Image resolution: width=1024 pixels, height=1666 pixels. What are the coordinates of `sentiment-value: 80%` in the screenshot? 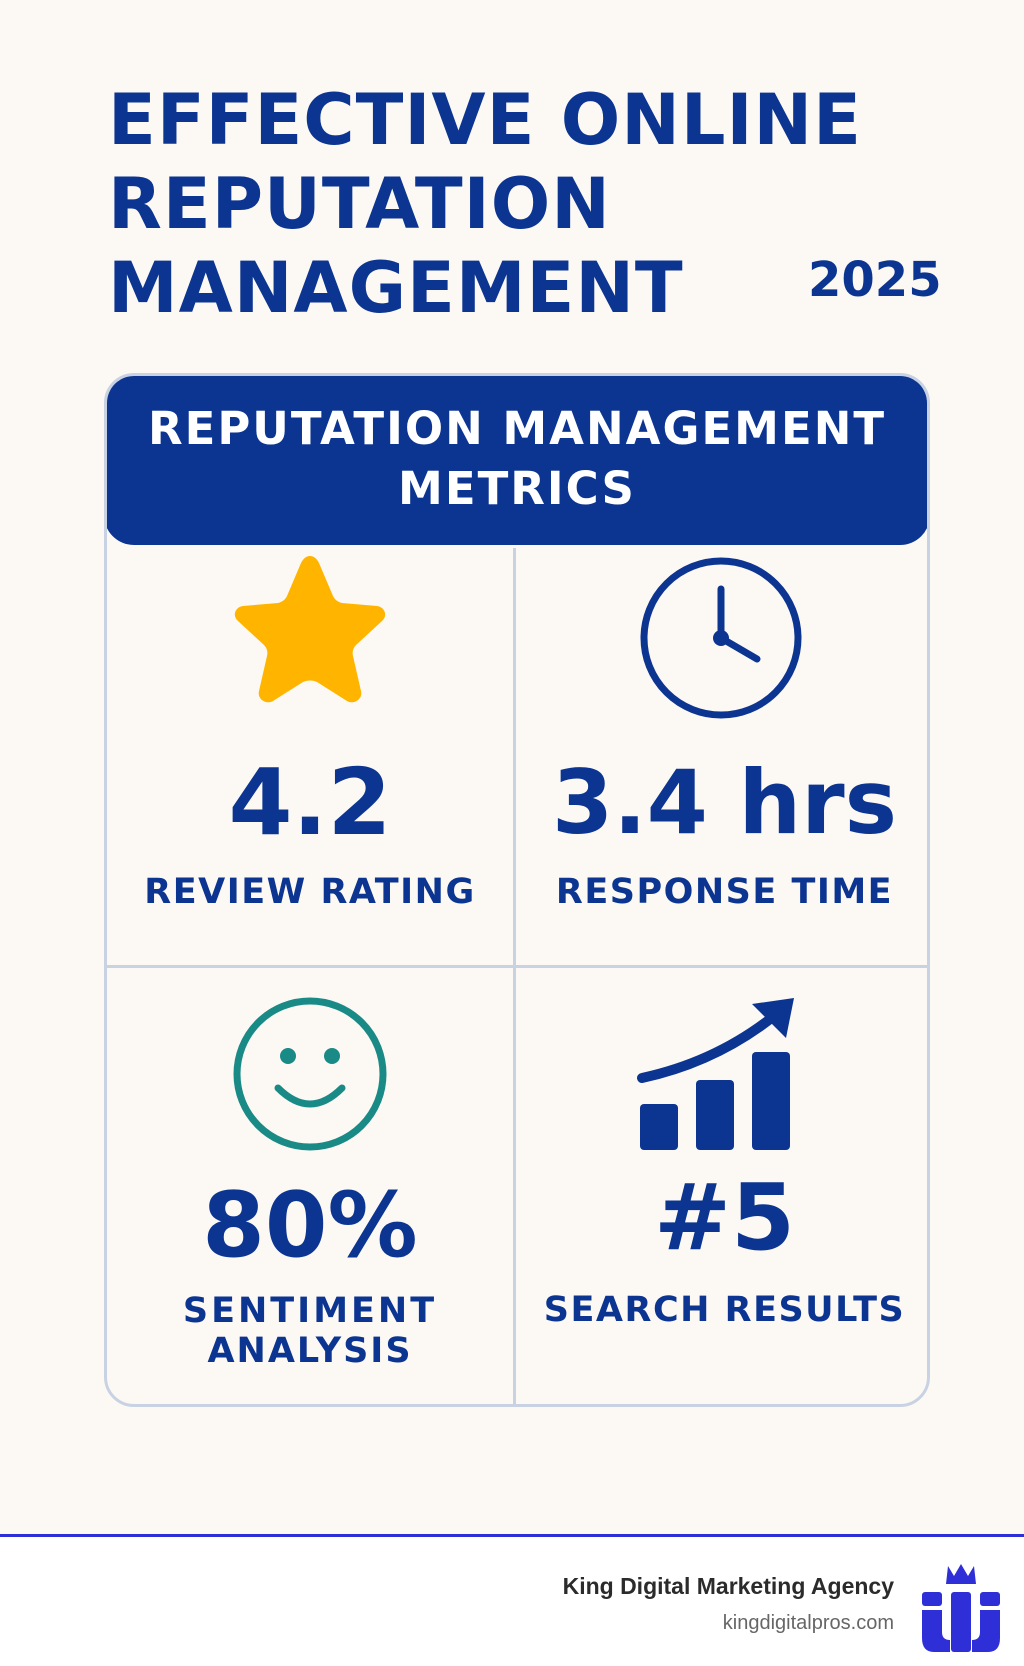 It's located at (310, 1225).